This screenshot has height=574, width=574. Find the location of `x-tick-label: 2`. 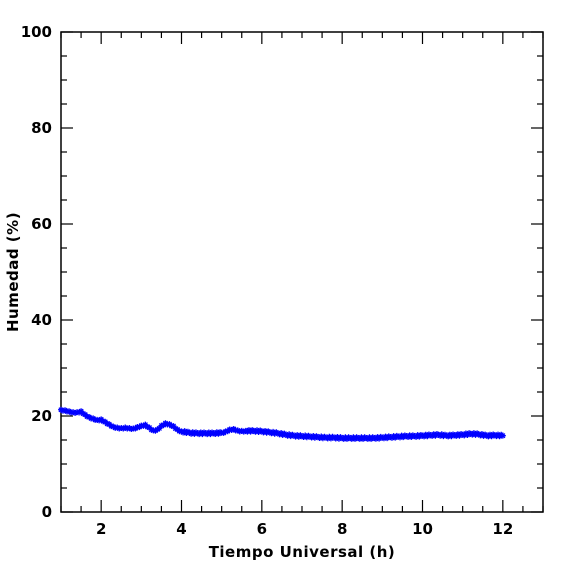

x-tick-label: 2 is located at coordinates (101, 529).